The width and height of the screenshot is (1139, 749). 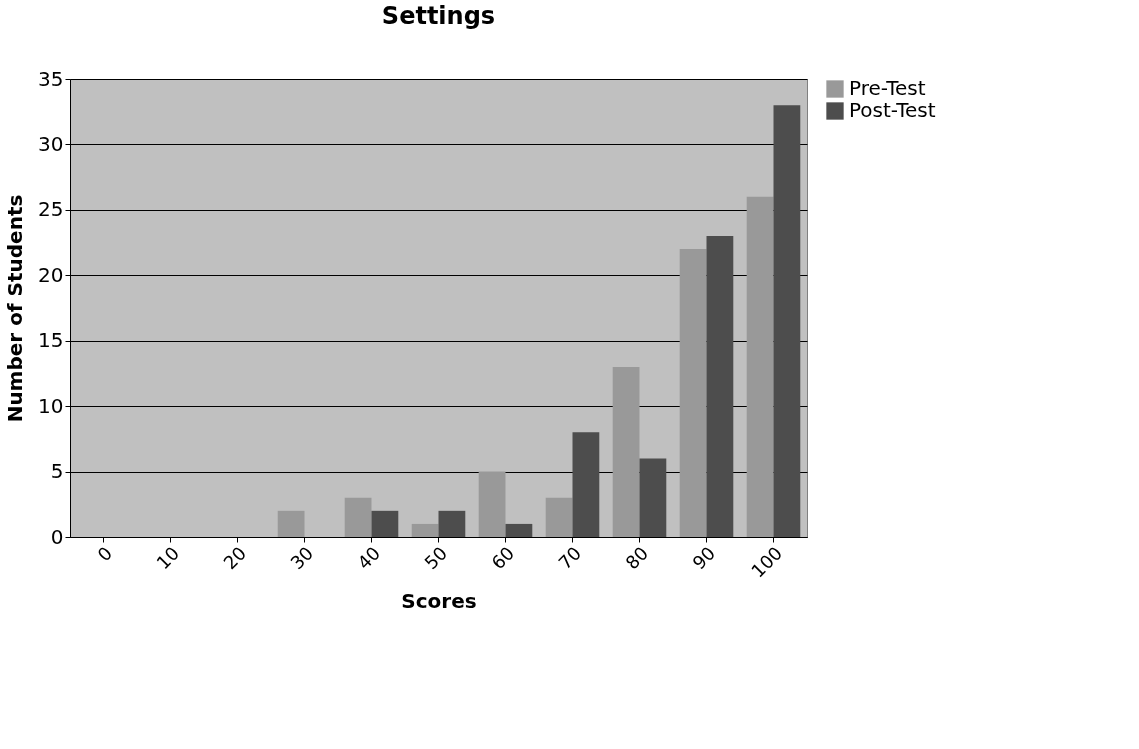 I want to click on y-tick-label: 10, so click(x=51, y=405).